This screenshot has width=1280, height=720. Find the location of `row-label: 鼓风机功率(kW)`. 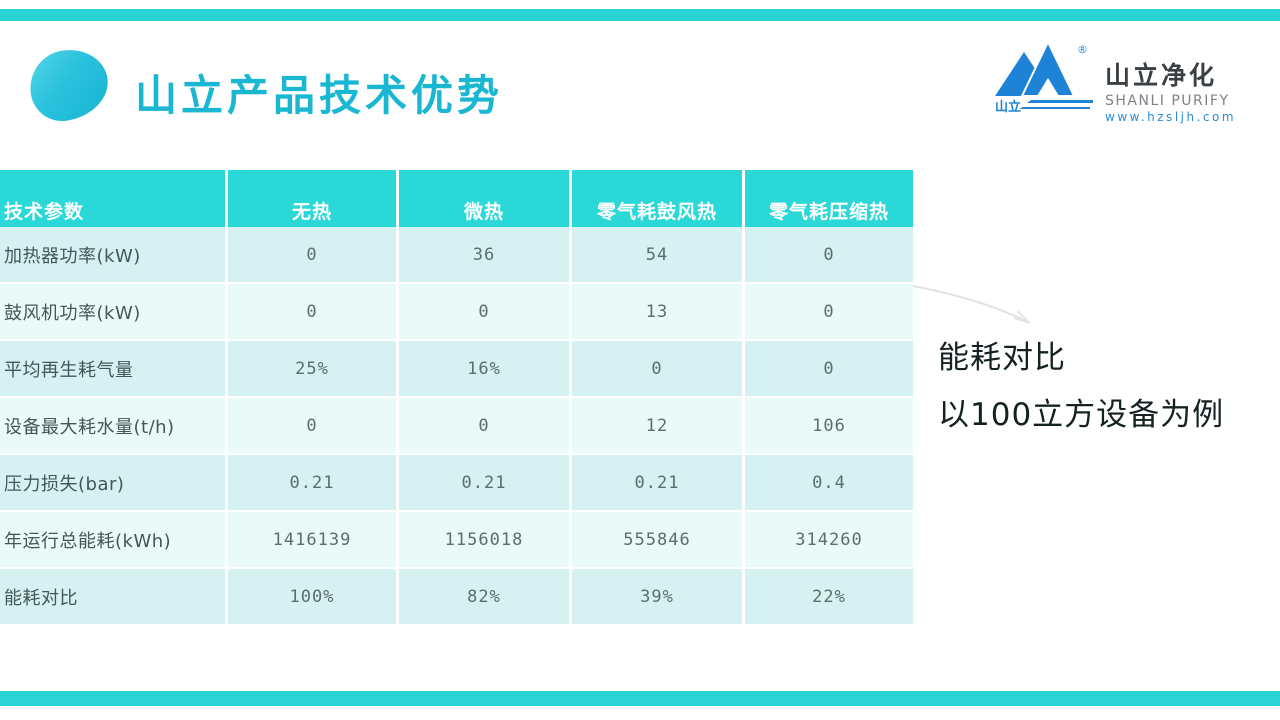

row-label: 鼓风机功率(kW) is located at coordinates (112, 311).